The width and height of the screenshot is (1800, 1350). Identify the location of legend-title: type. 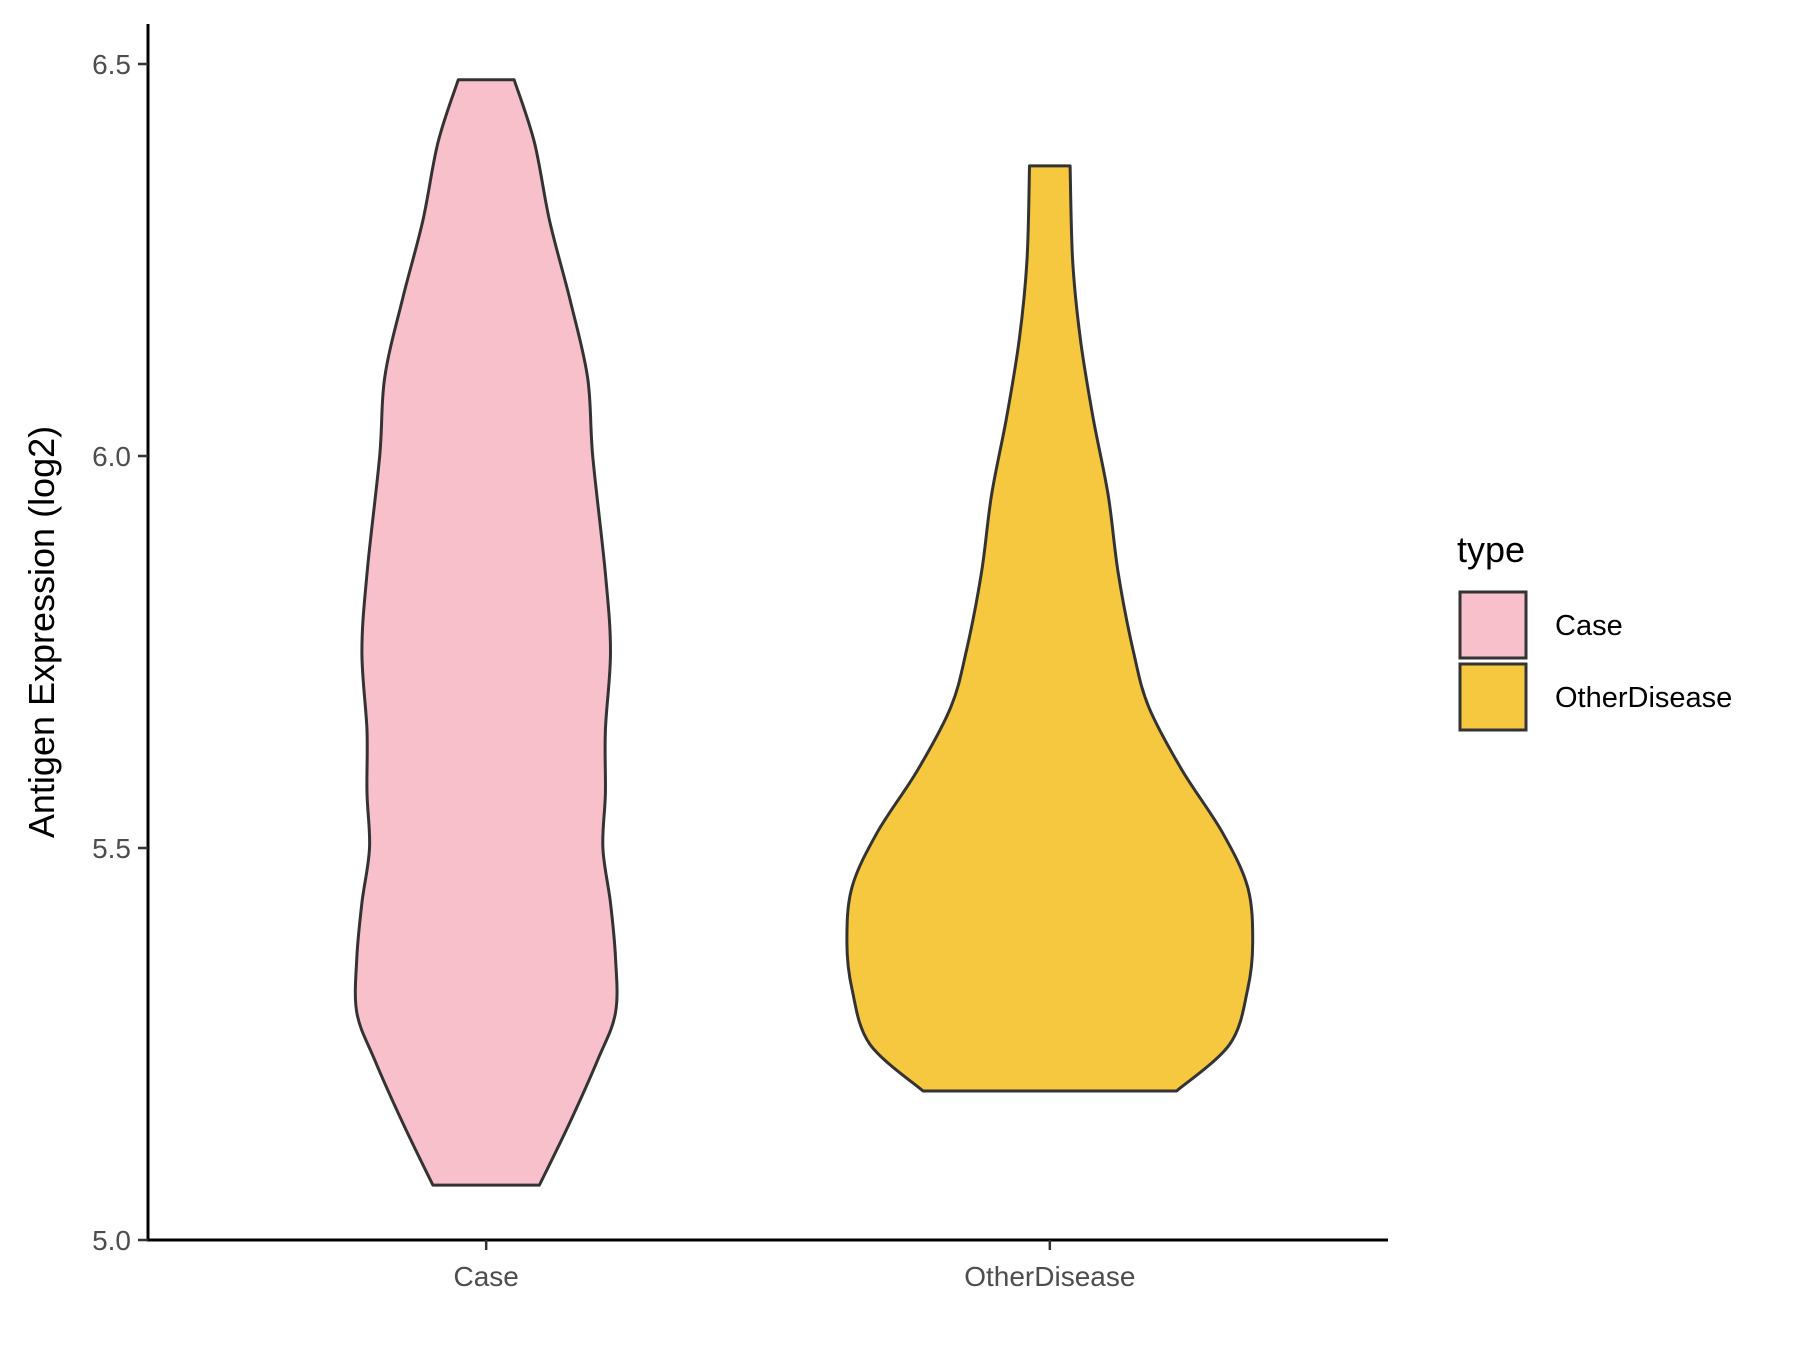
(1491, 549).